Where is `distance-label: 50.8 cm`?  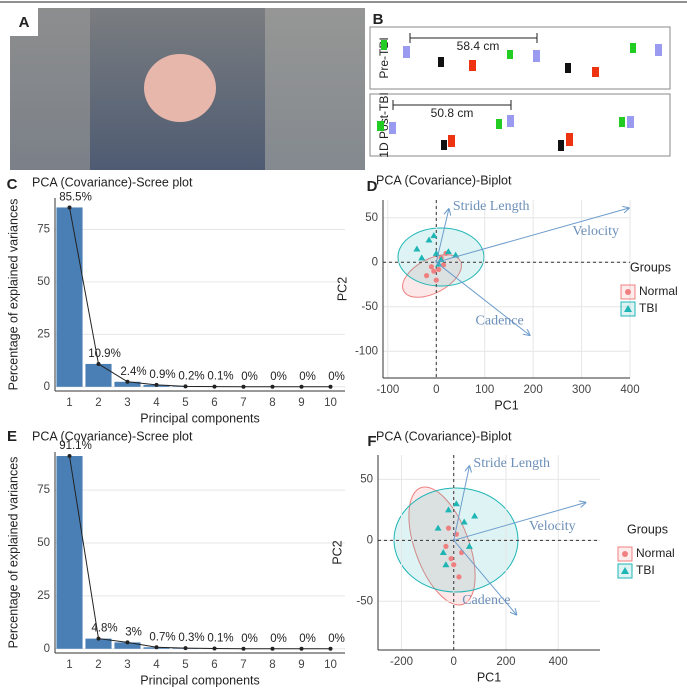
distance-label: 50.8 cm is located at coordinates (452, 113).